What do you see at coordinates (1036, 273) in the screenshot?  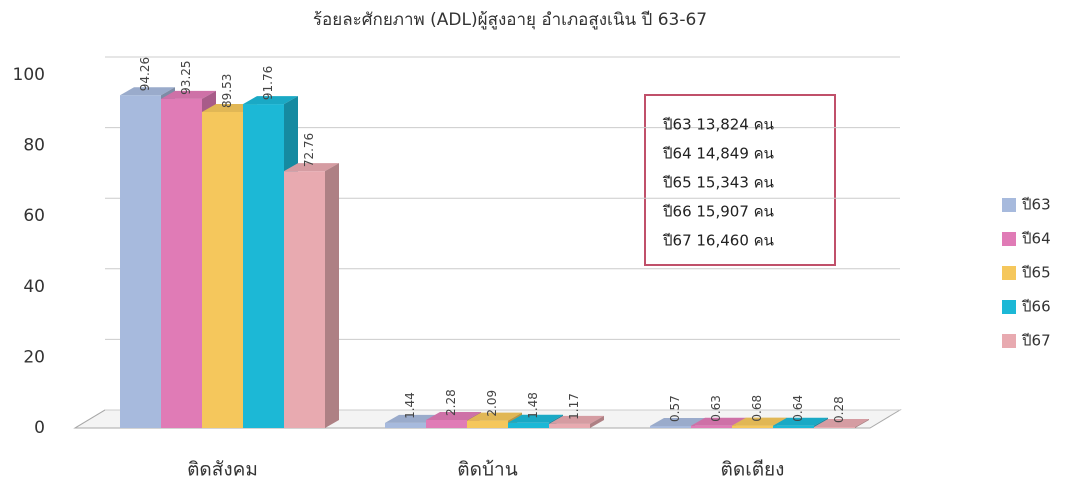 I see `legend-label: ปี65` at bounding box center [1036, 273].